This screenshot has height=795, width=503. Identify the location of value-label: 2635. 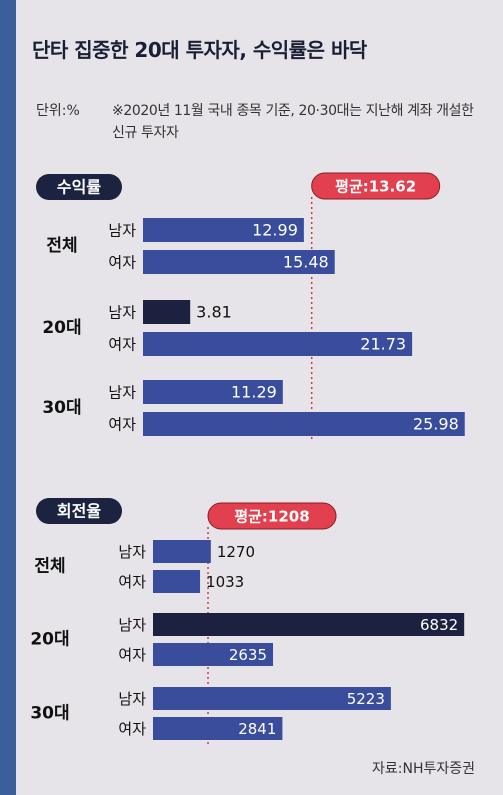
(248, 655).